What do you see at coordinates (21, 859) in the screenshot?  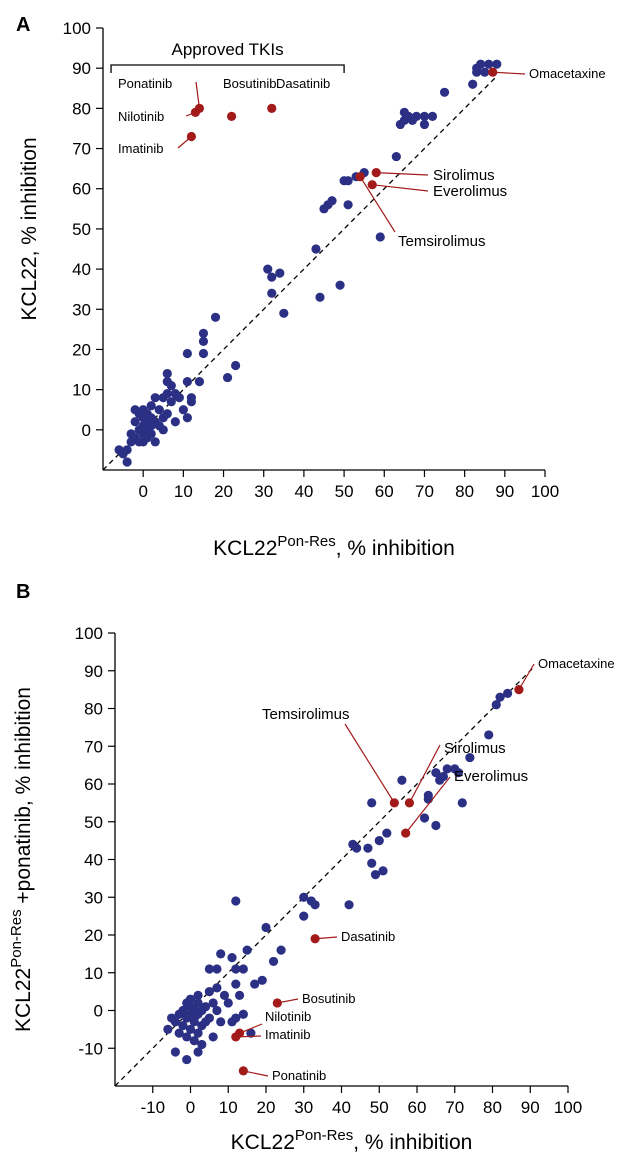 I see `y-axis-label: KCL22Pon-Res +ponatinib, % inhibition` at bounding box center [21, 859].